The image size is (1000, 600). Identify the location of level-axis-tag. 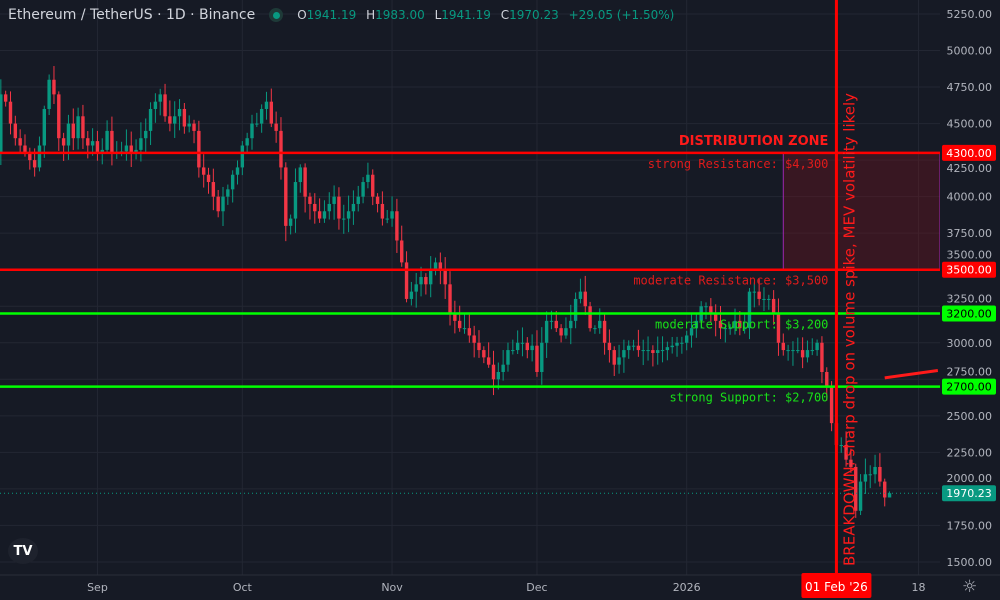
(969, 386).